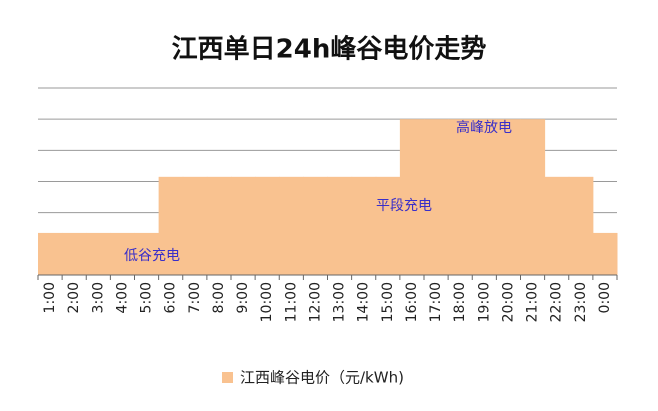  What do you see at coordinates (74, 297) in the screenshot?
I see `x-tick-label: 2:00` at bounding box center [74, 297].